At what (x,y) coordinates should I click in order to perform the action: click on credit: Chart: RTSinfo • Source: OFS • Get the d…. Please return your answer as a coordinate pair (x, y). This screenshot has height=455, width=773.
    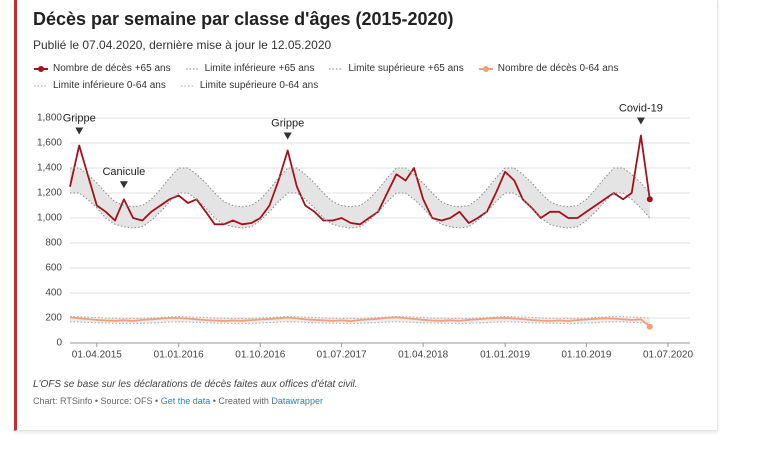
    Looking at the image, I should click on (178, 401).